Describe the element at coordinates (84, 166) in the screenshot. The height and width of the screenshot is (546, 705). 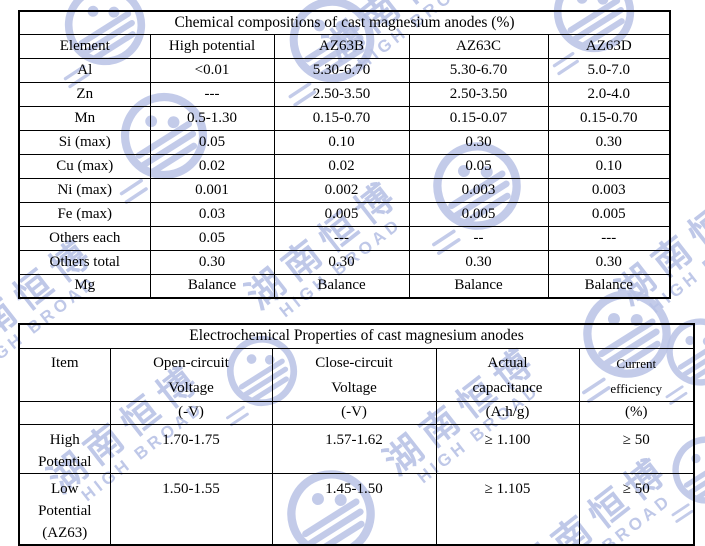
I see `row-label: Cu (max)` at that location.